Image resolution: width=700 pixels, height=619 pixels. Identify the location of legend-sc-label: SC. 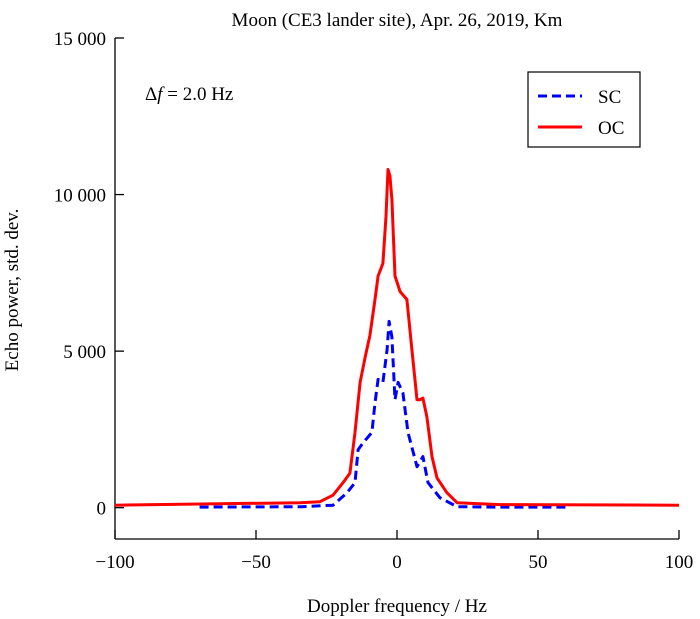
(609, 97).